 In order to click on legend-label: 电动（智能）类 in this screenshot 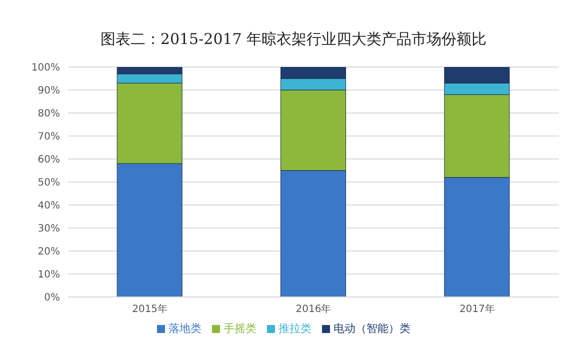, I will do `click(372, 328)`.